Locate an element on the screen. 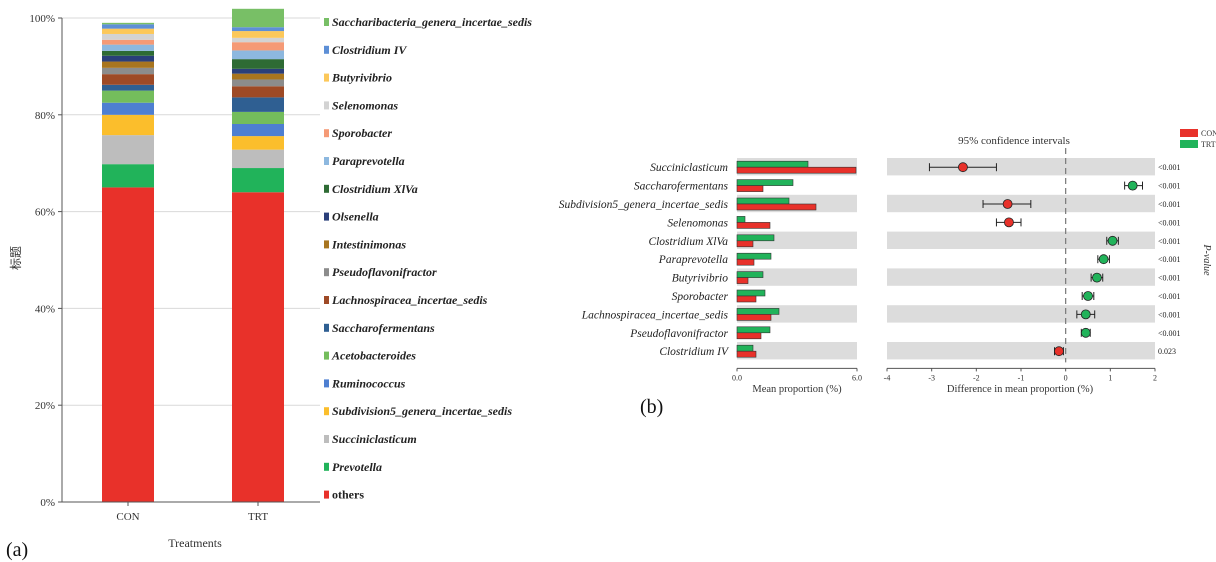  x-tick-label: CON is located at coordinates (127, 517).